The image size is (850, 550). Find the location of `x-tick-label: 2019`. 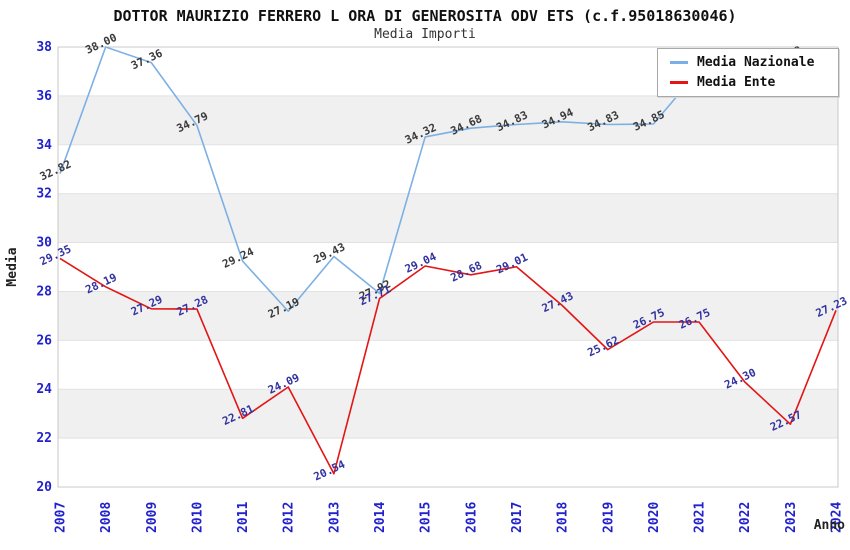

x-tick-label: 2019 is located at coordinates (608, 517).